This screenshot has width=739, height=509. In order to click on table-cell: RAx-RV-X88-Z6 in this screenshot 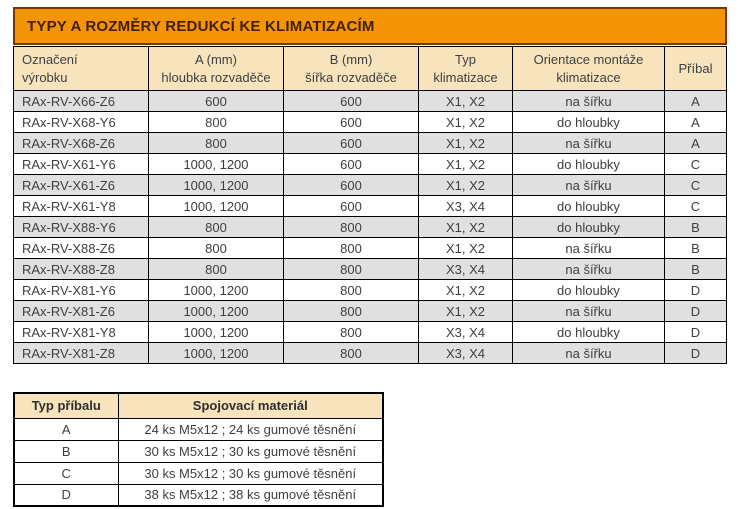, I will do `click(81, 248)`.